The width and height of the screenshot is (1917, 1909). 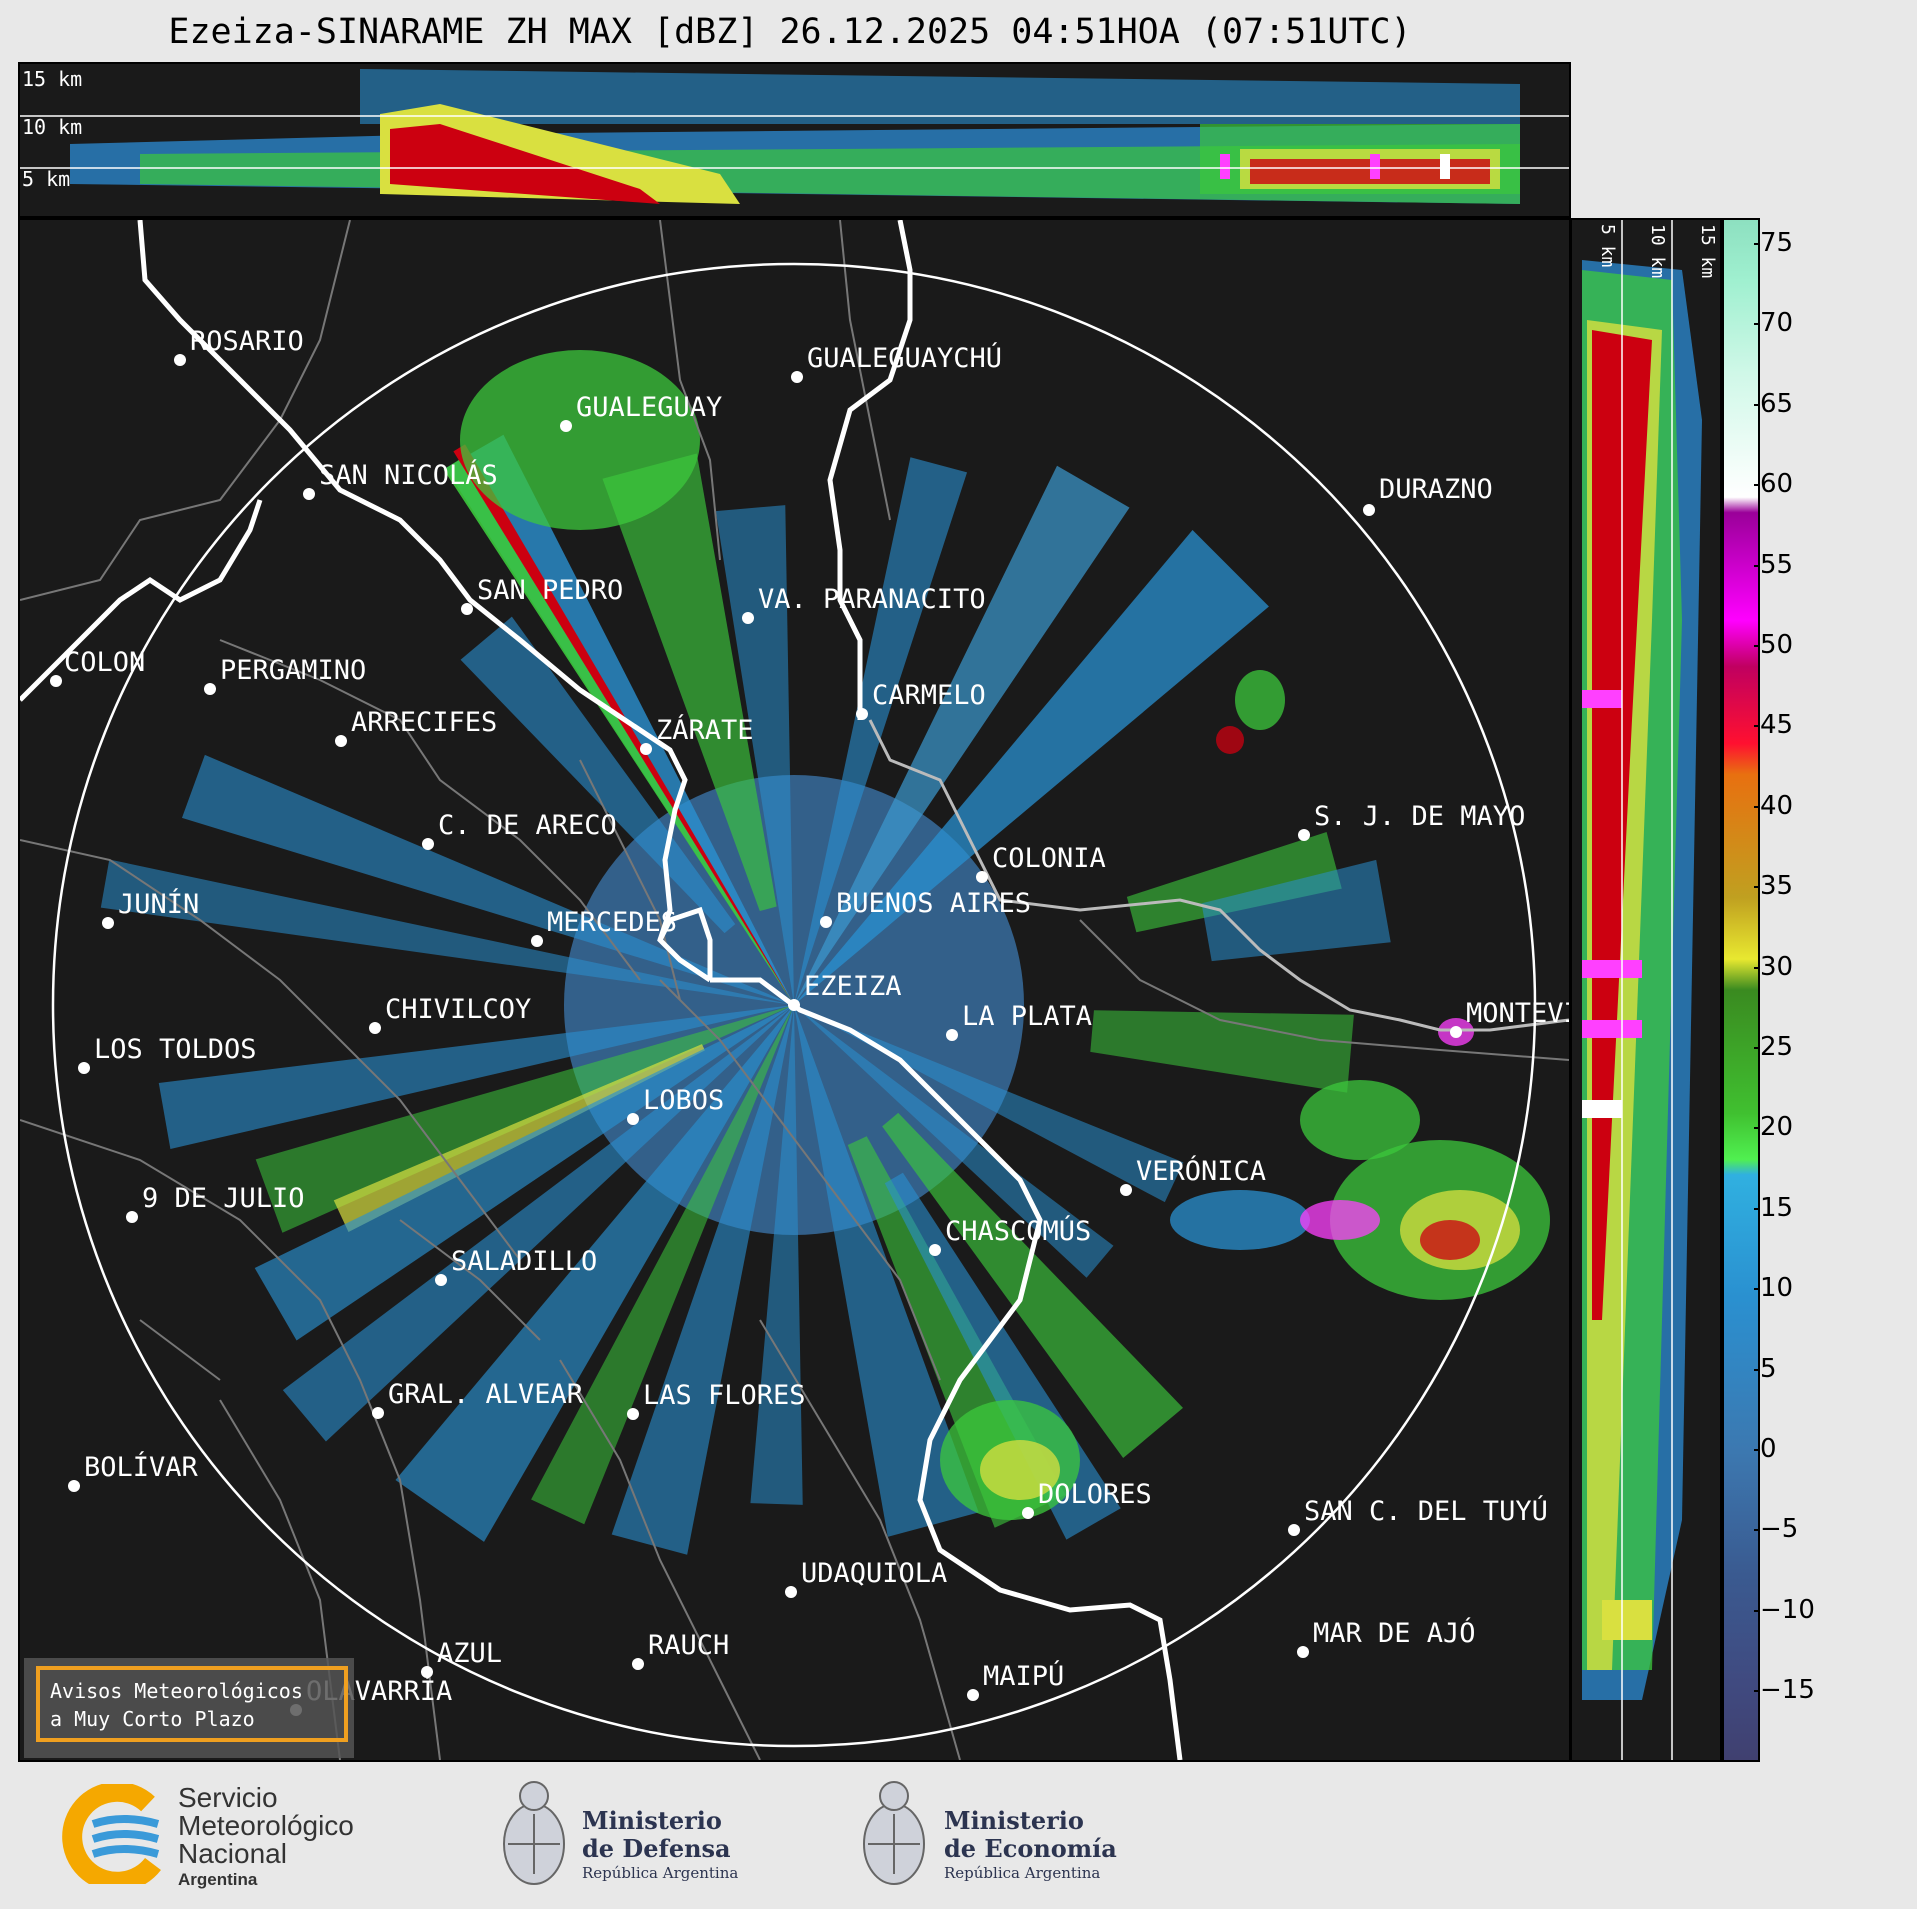 What do you see at coordinates (795, 136) in the screenshot?
I see `top-echo-band` at bounding box center [795, 136].